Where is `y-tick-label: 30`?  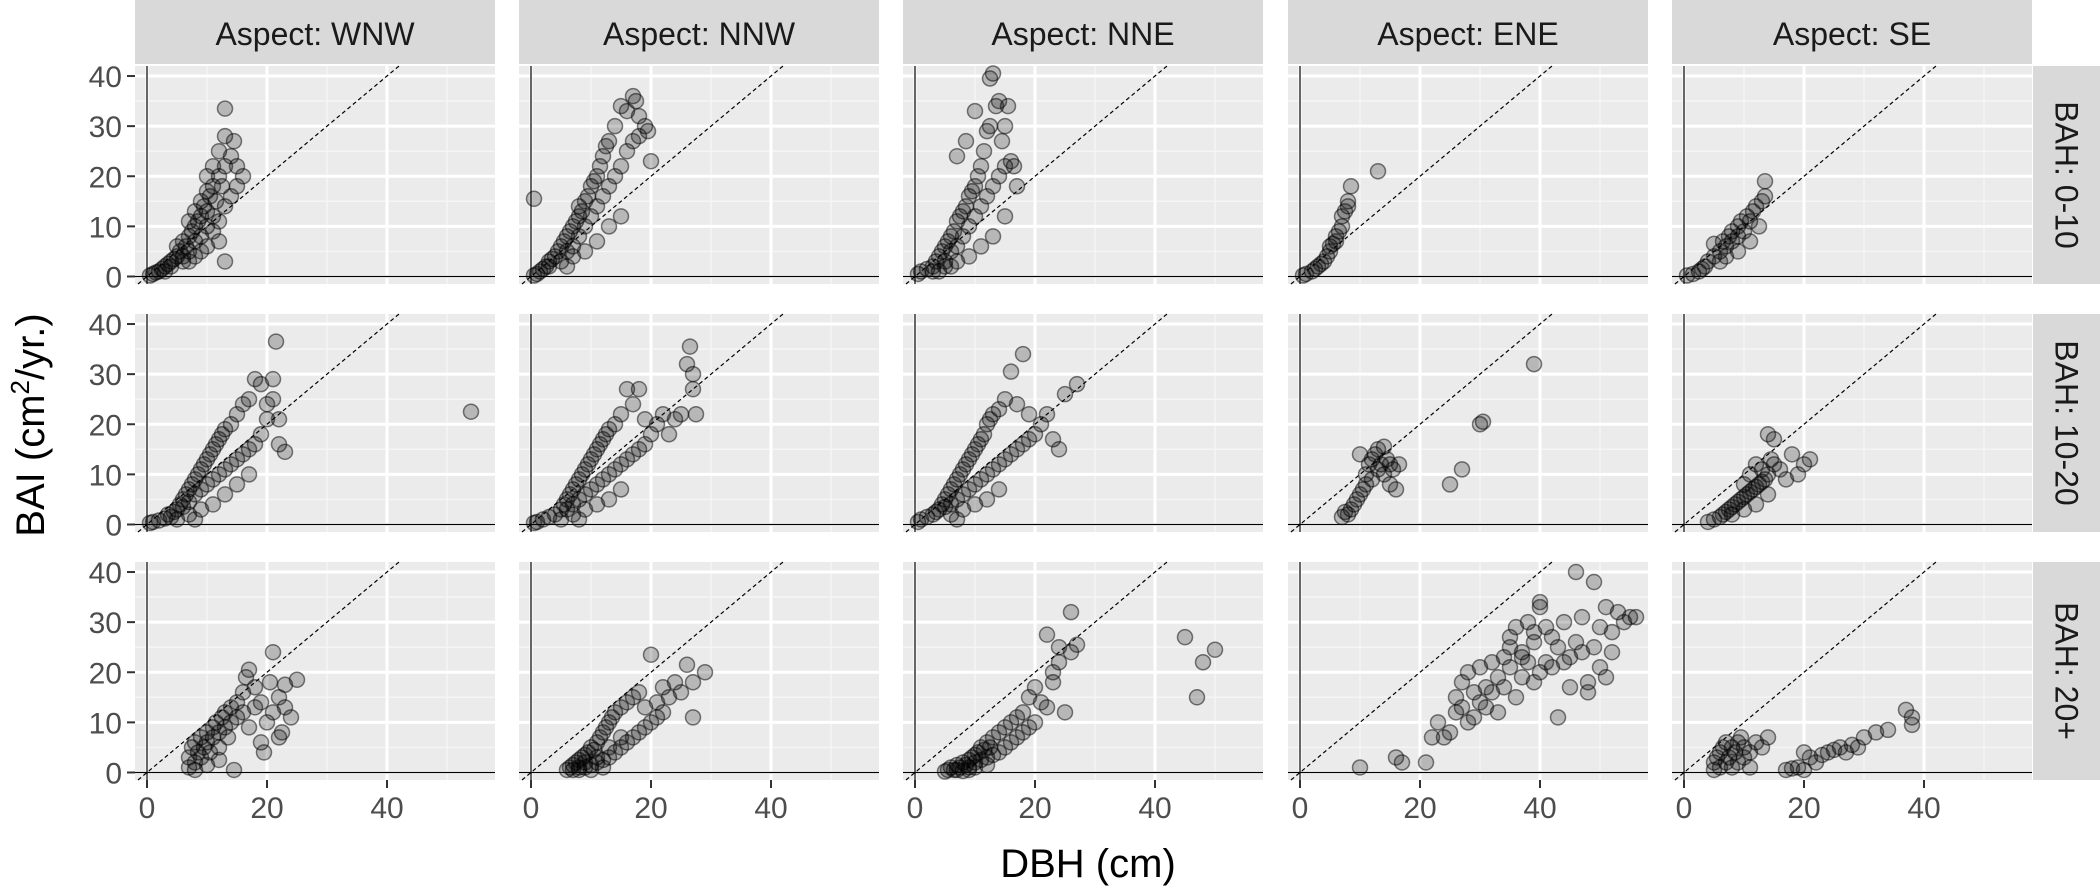 y-tick-label: 30 is located at coordinates (105, 127).